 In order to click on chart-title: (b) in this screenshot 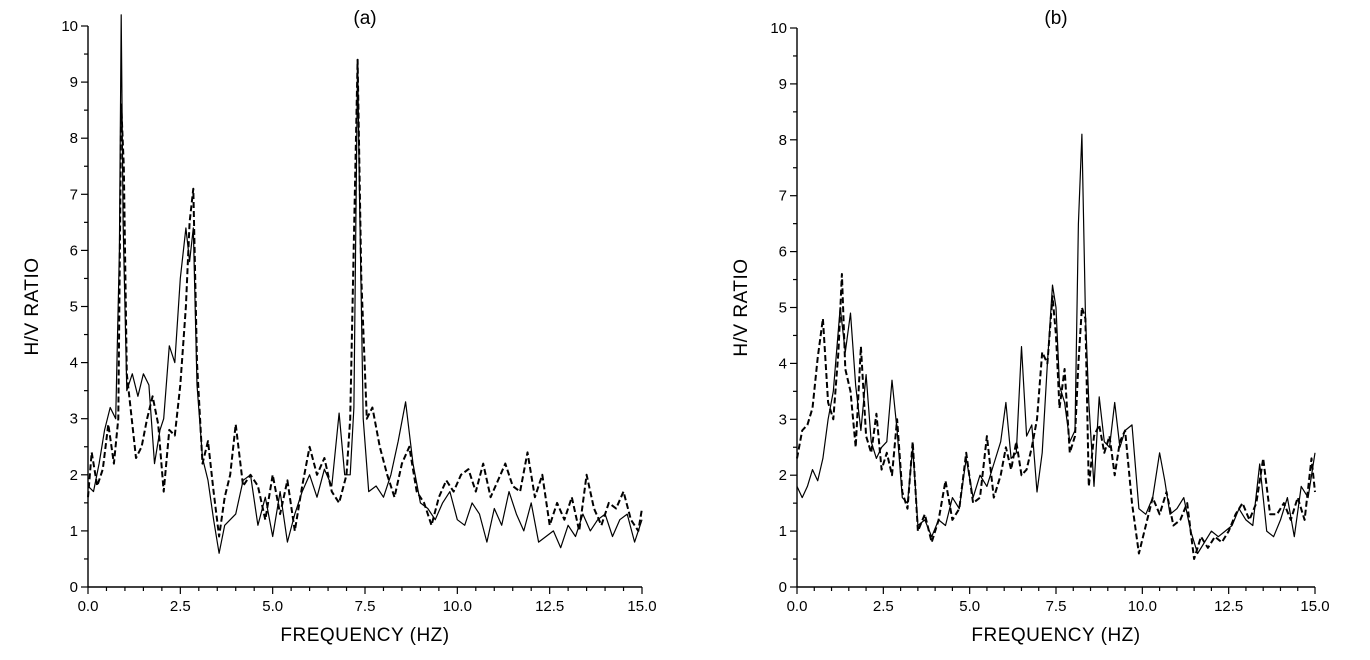, I will do `click(1055, 18)`.